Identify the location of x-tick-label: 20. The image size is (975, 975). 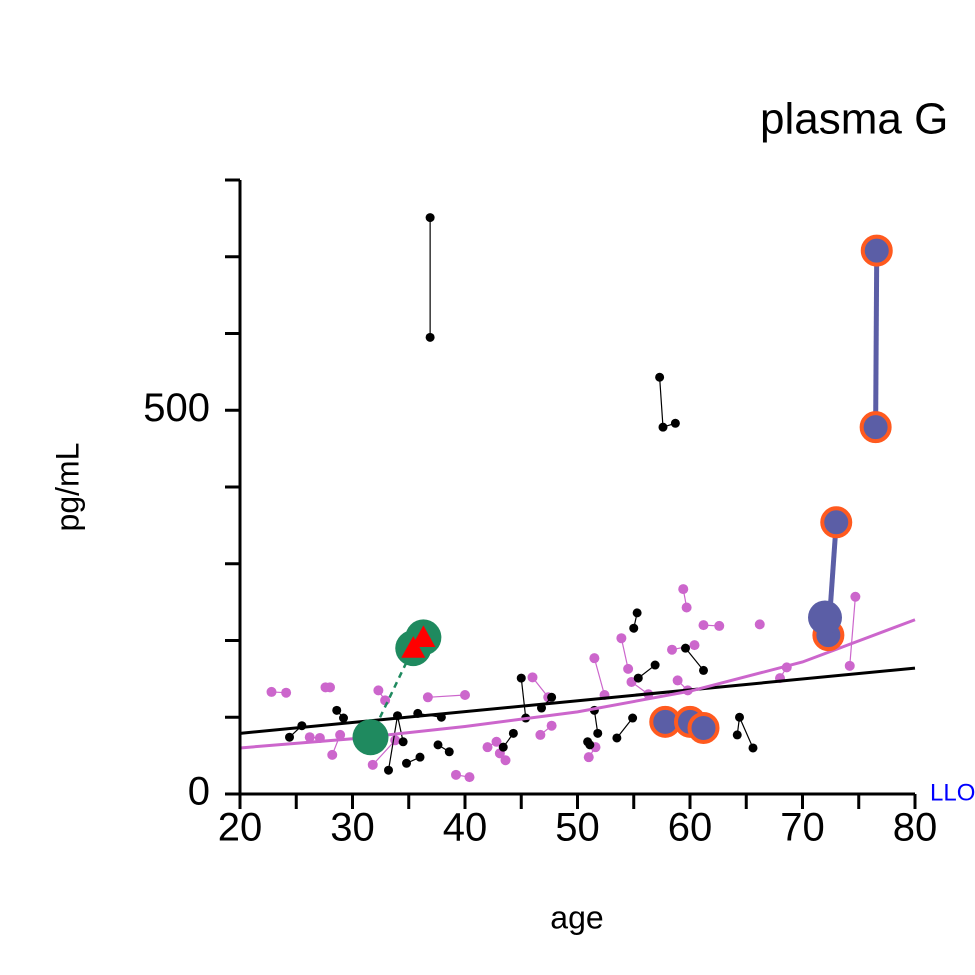
(240, 828).